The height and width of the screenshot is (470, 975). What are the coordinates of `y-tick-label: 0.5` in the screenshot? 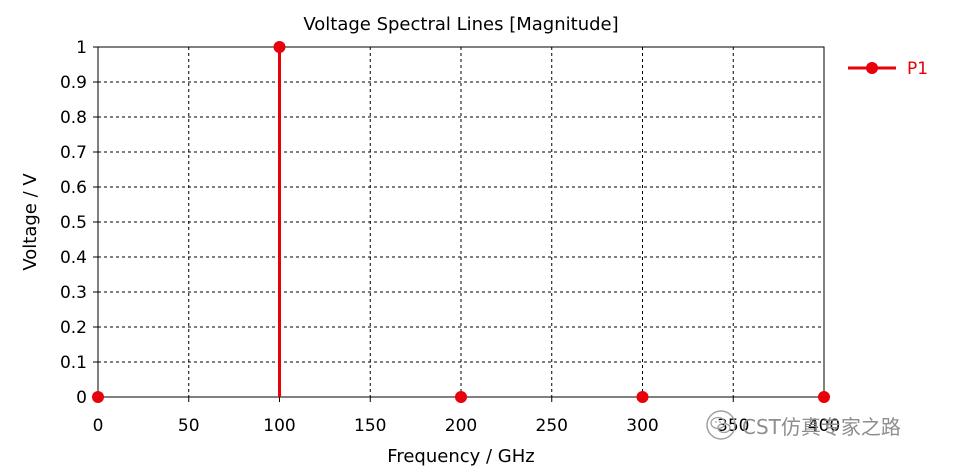 It's located at (73, 223).